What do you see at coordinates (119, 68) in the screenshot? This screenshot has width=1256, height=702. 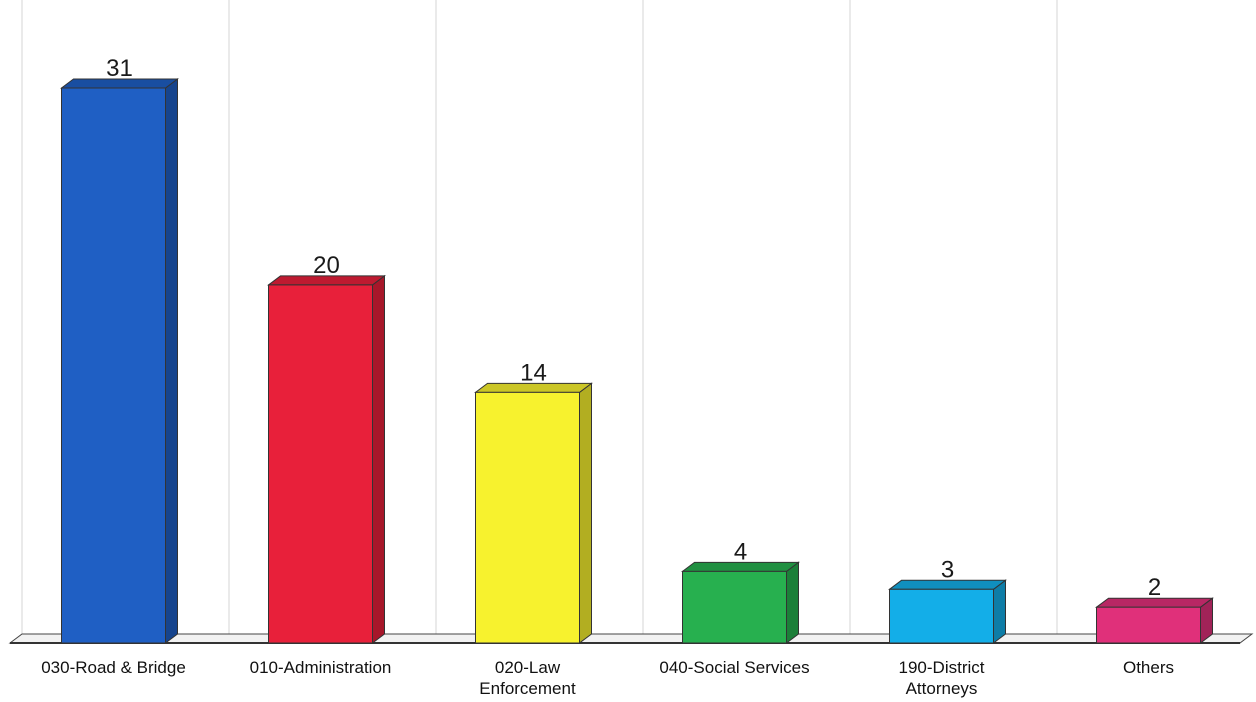 I see `value-label: 31` at bounding box center [119, 68].